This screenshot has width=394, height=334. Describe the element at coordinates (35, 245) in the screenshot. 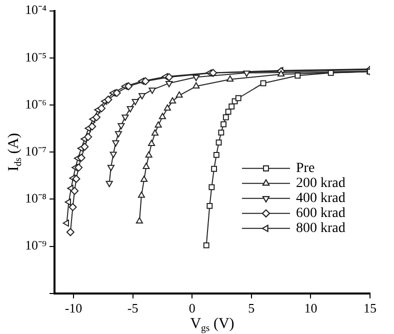

I see `y-tick-label: 10⁻⁹` at that location.